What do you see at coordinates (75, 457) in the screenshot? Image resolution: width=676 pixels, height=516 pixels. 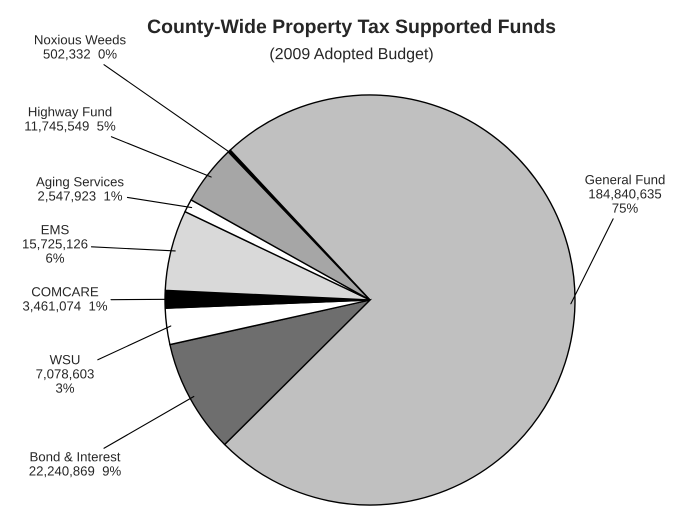 I see `slice-label: Bond & Interest` at bounding box center [75, 457].